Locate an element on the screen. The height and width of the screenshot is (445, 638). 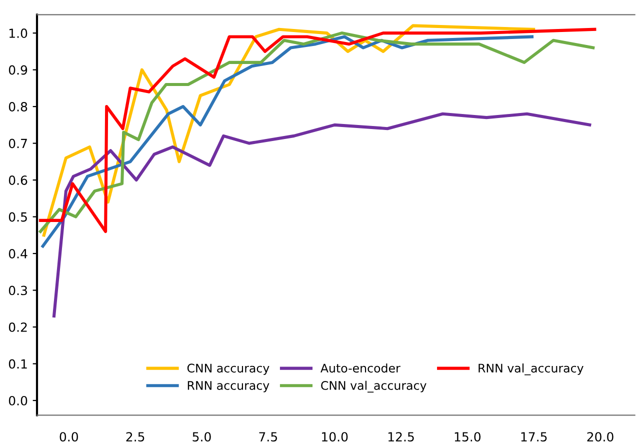
legend-label: RNN val_accuracy is located at coordinates (531, 369).